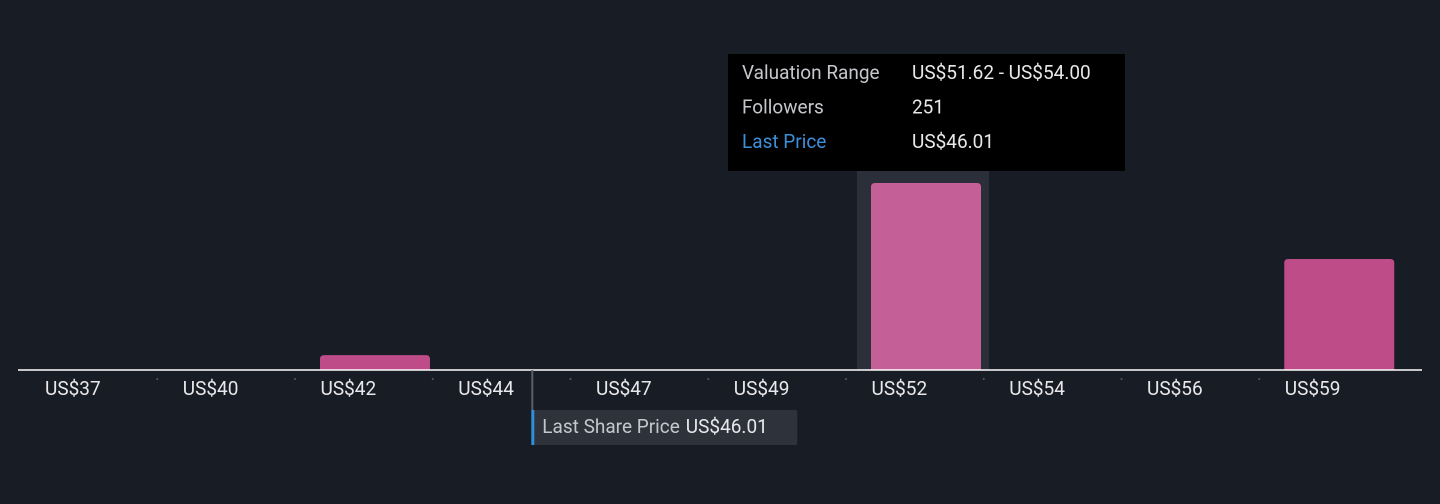  What do you see at coordinates (73, 388) in the screenshot?
I see `x-tick-label: US$37` at bounding box center [73, 388].